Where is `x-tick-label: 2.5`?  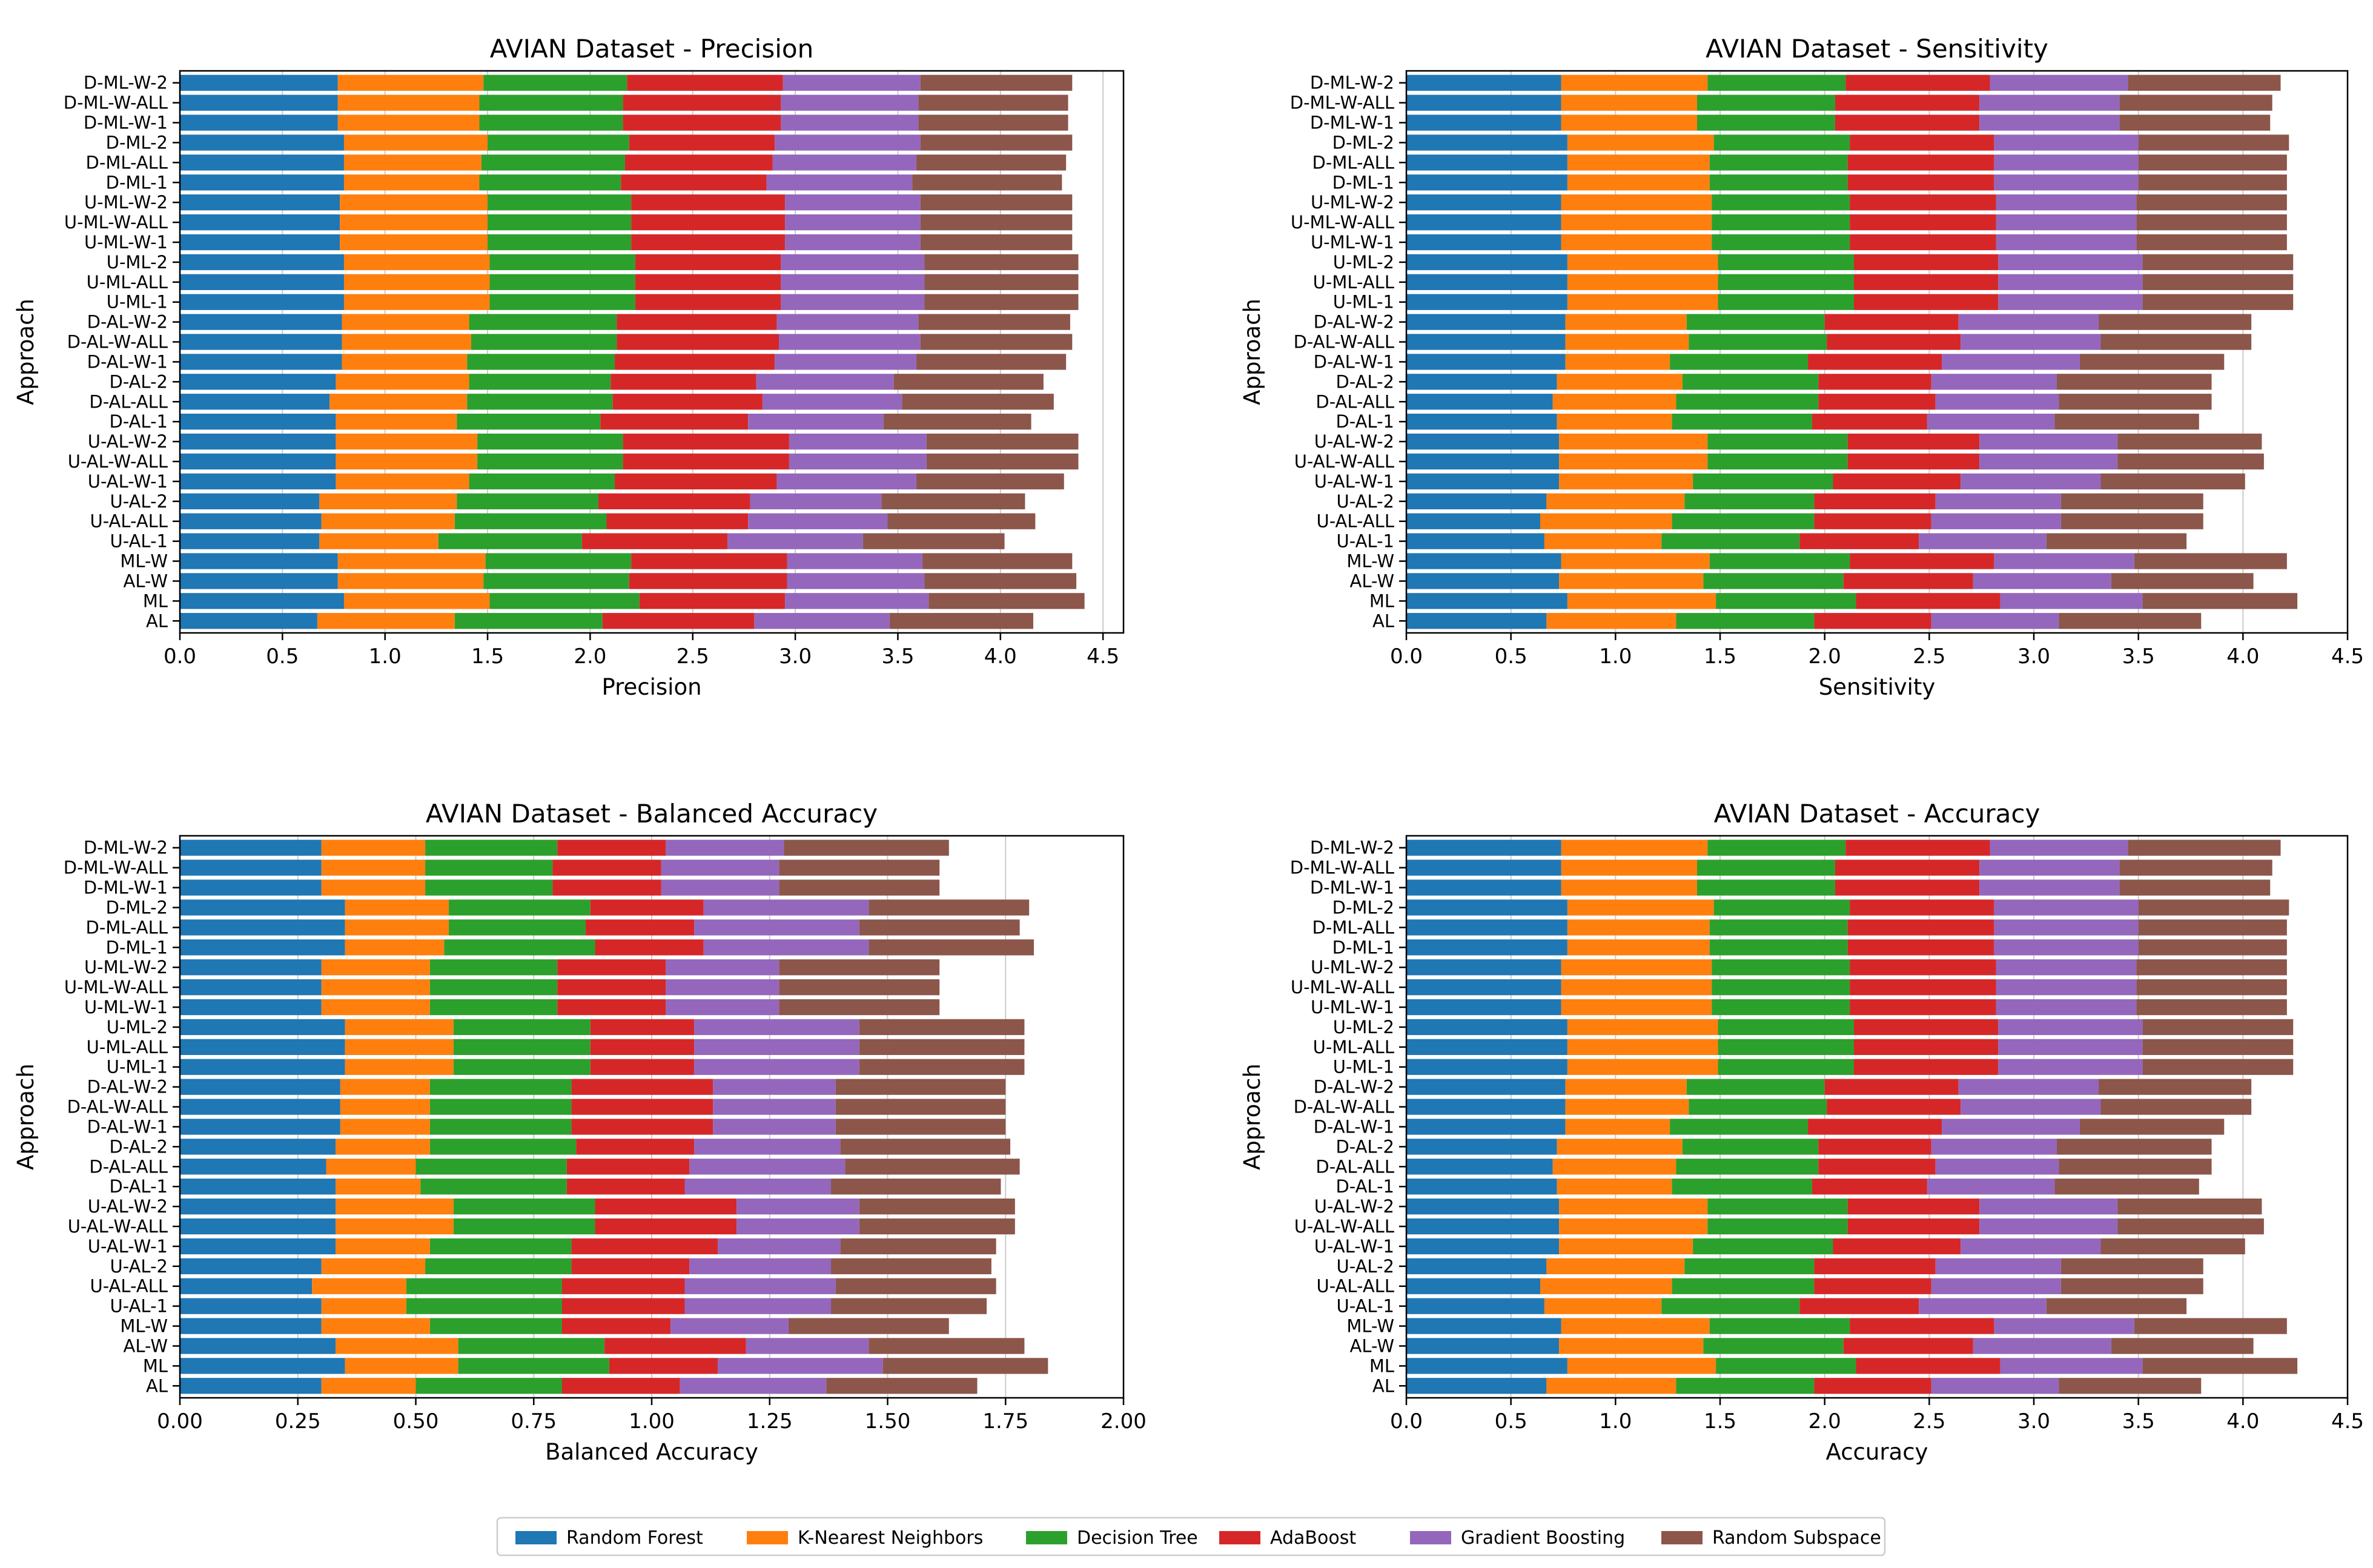 x-tick-label: 2.5 is located at coordinates (1929, 1421).